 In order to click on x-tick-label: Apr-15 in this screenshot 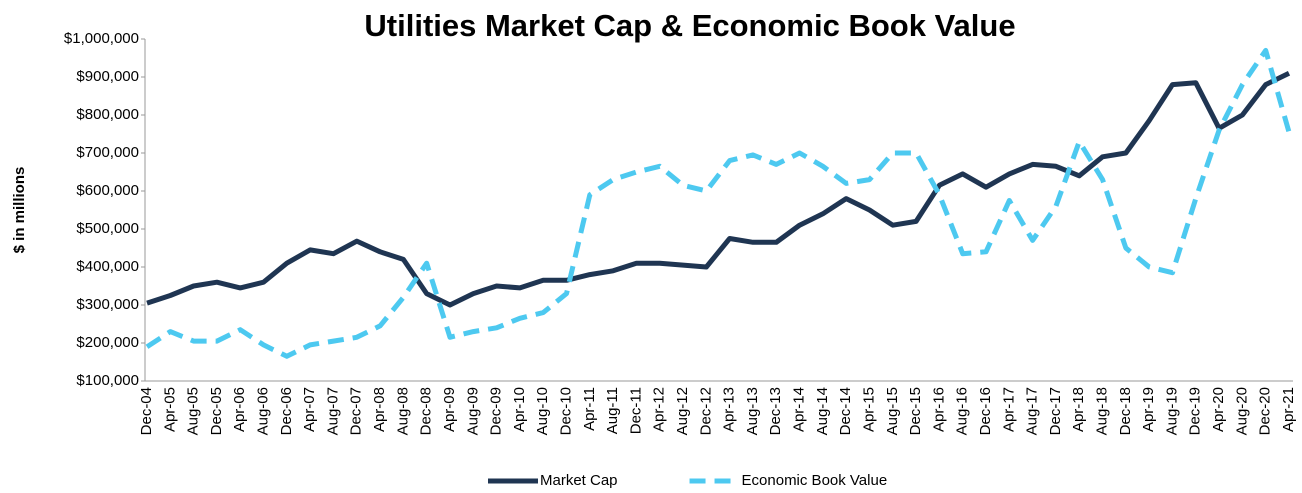, I will do `click(868, 409)`.